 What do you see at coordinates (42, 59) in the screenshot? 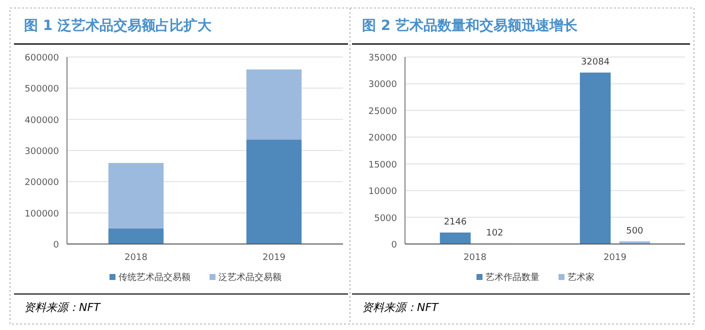
I see `y-tick-label: 600000` at bounding box center [42, 59].